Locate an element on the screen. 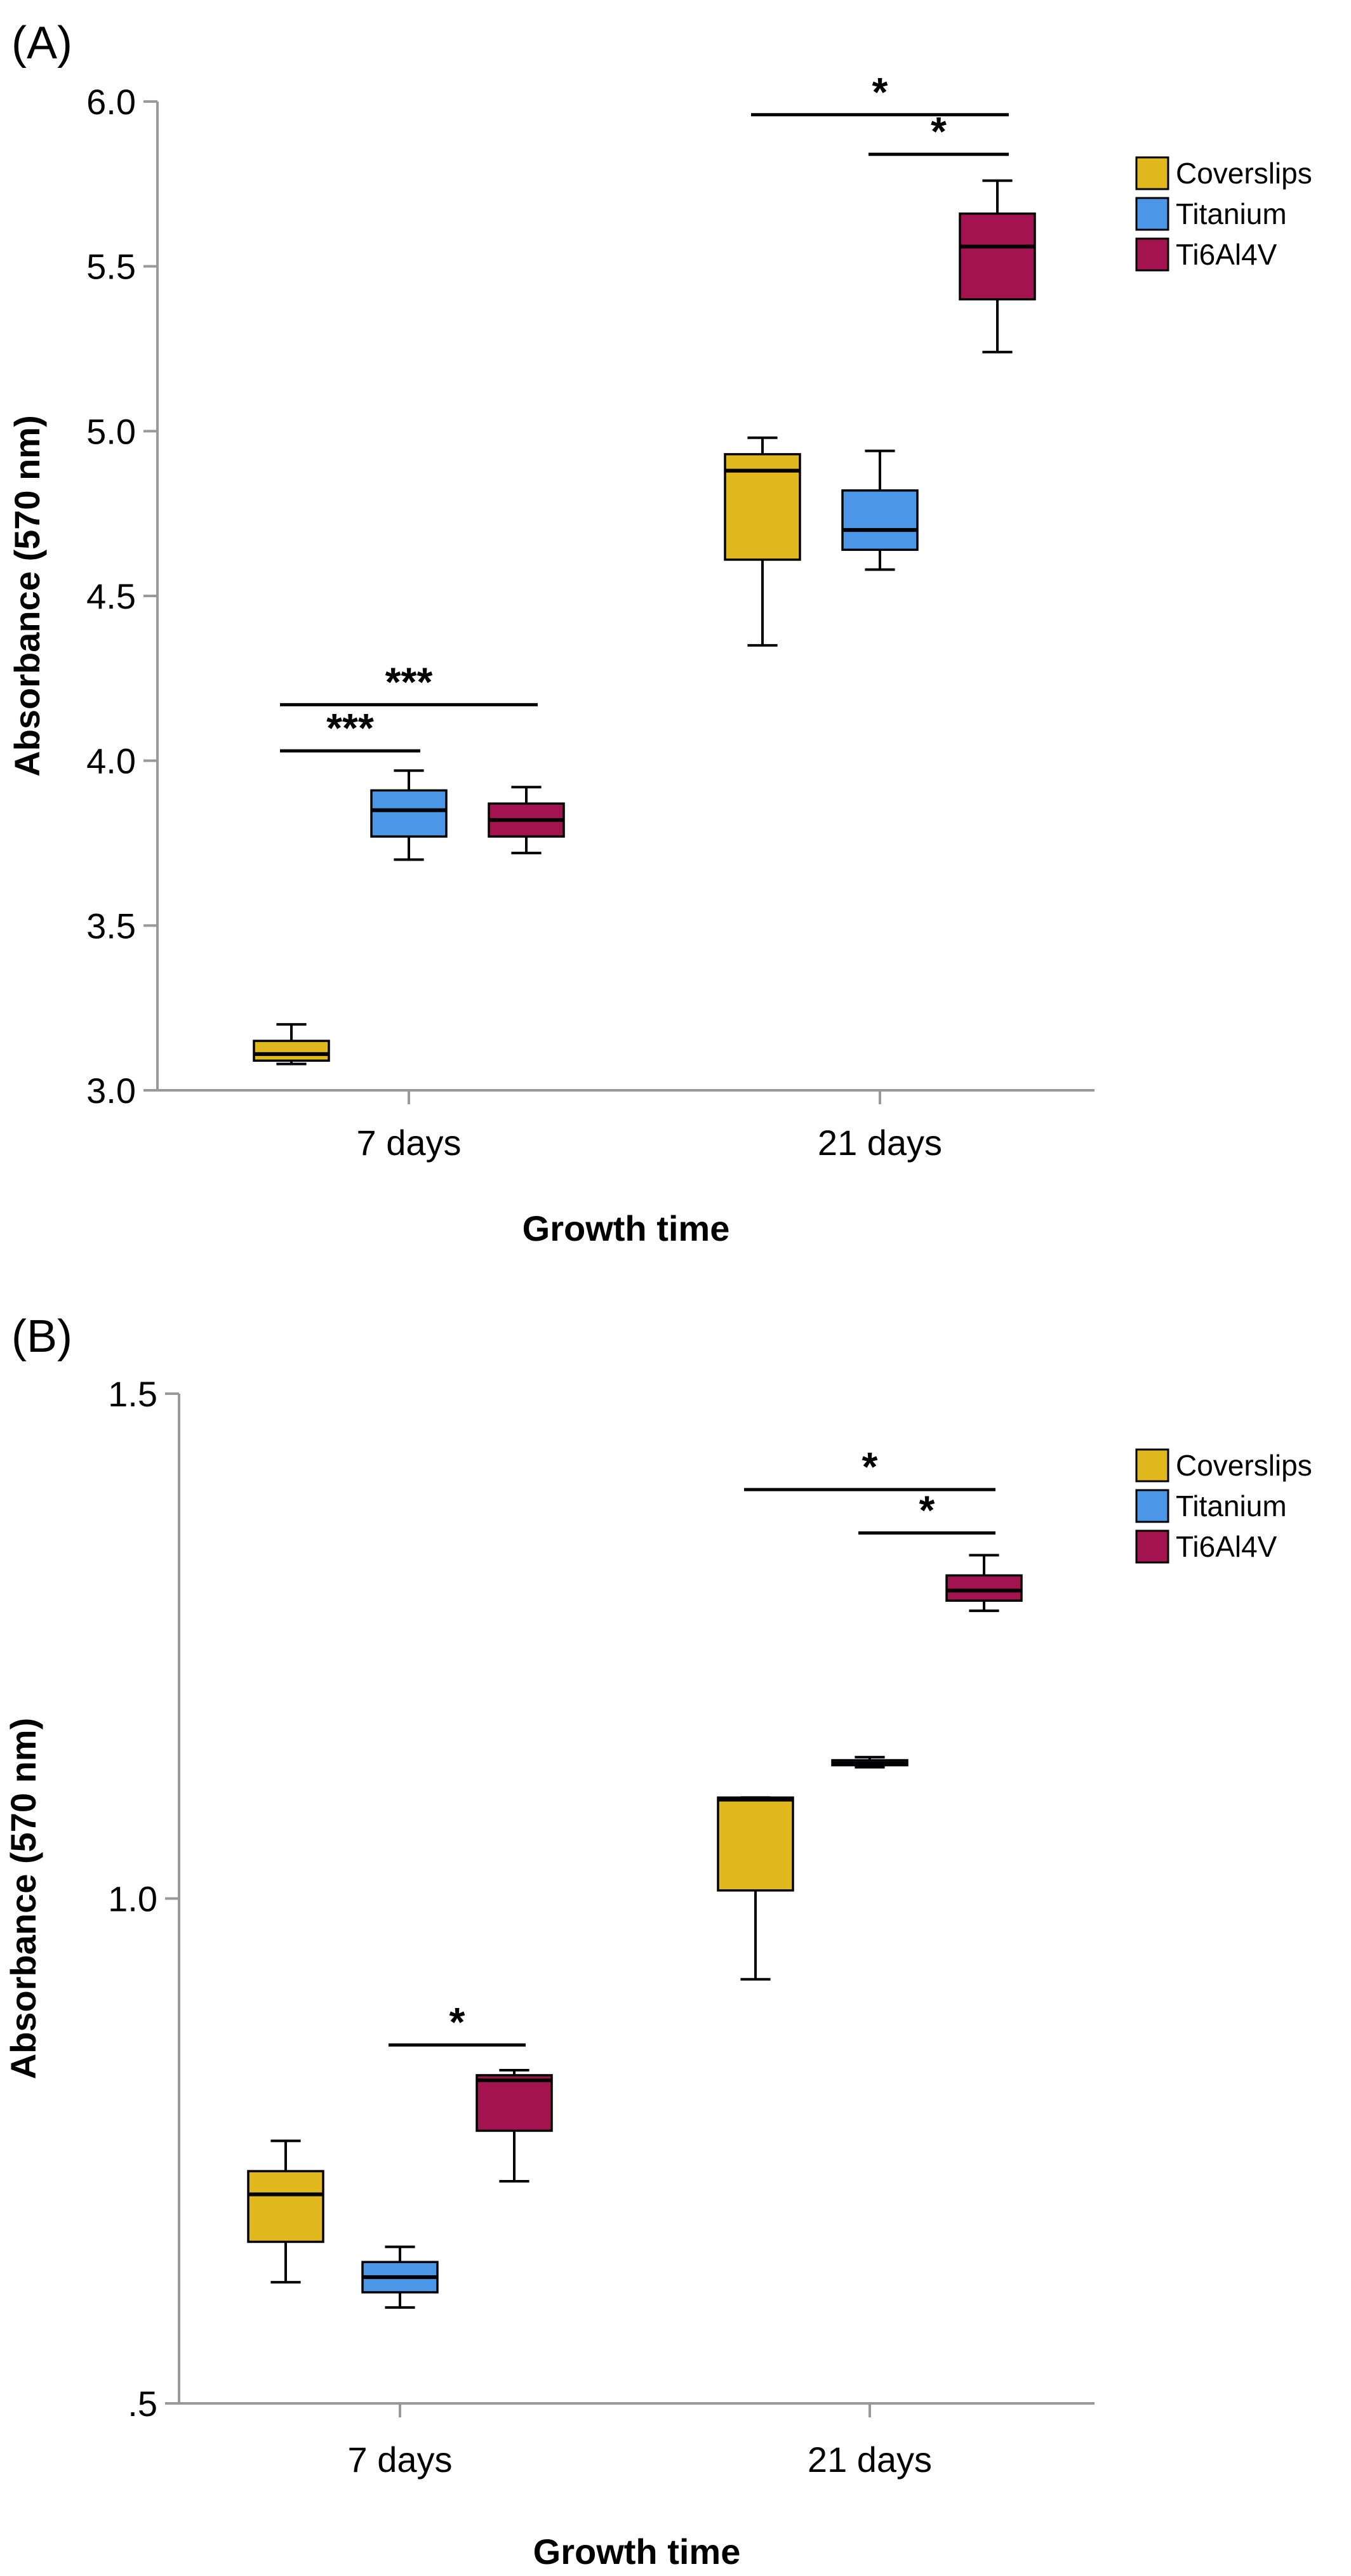 This screenshot has height=2576, width=1351. y-tick-label: 4.0 is located at coordinates (111, 761).